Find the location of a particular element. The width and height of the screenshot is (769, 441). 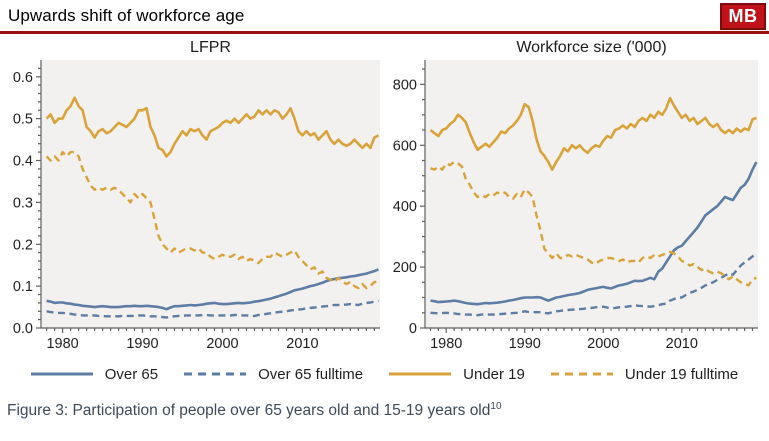

under-19-line-sample is located at coordinates (420, 374).